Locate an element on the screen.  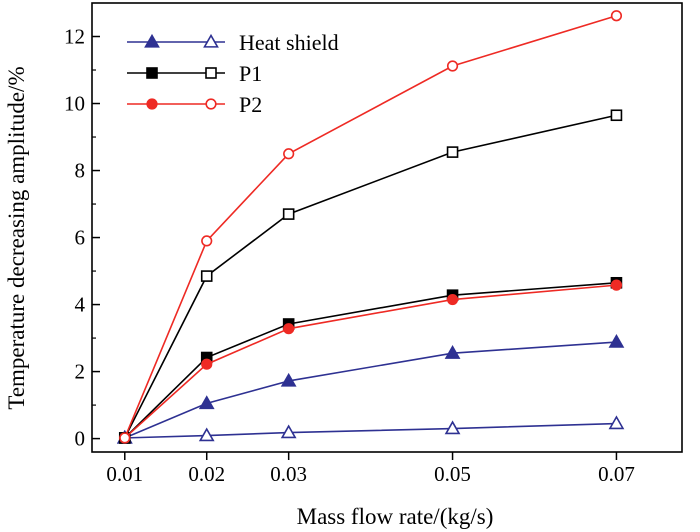
legend-label: P1 is located at coordinates (250, 73).